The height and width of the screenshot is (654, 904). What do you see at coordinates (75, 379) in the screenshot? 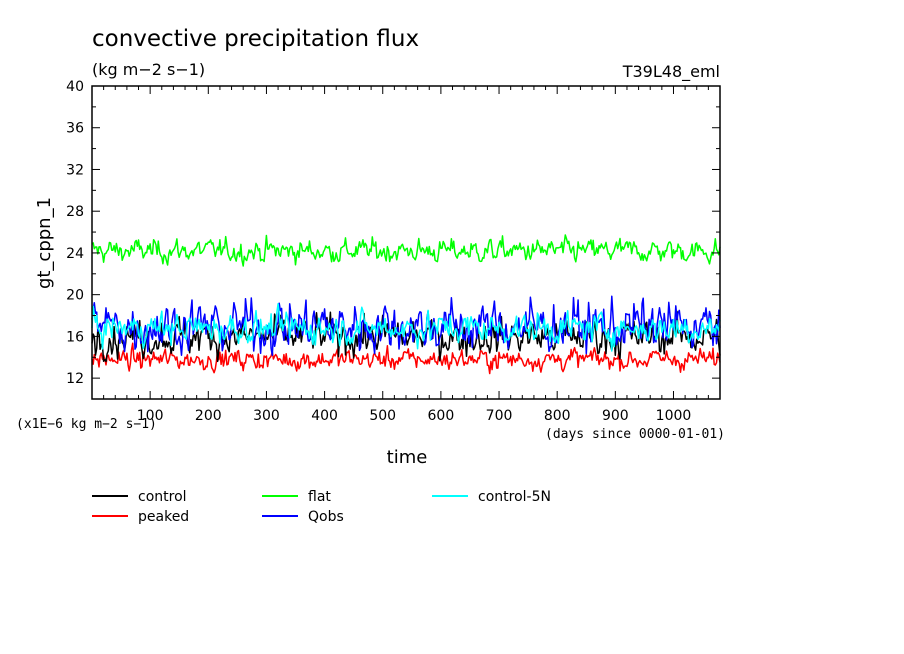
I see `y-tick-label: 12` at bounding box center [75, 379].